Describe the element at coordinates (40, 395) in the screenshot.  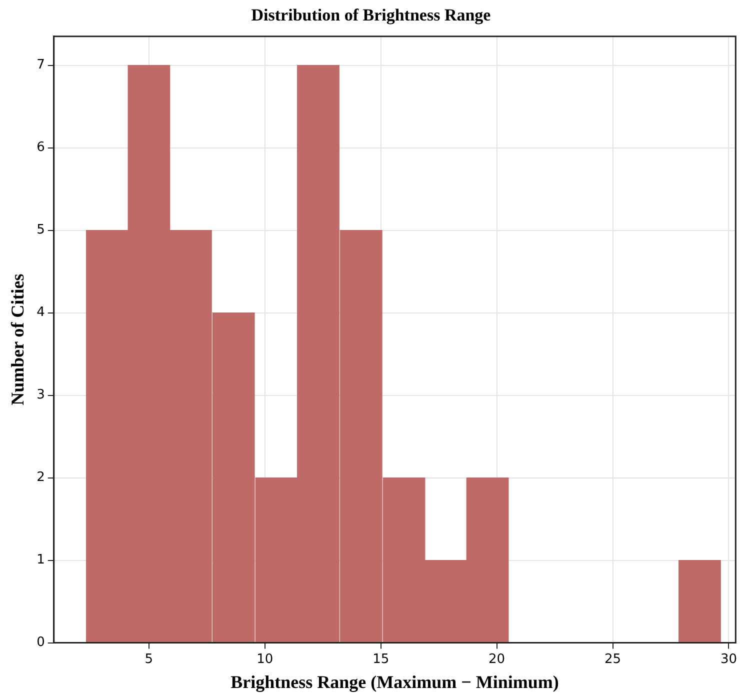
I see `y-tick-label: 3` at that location.